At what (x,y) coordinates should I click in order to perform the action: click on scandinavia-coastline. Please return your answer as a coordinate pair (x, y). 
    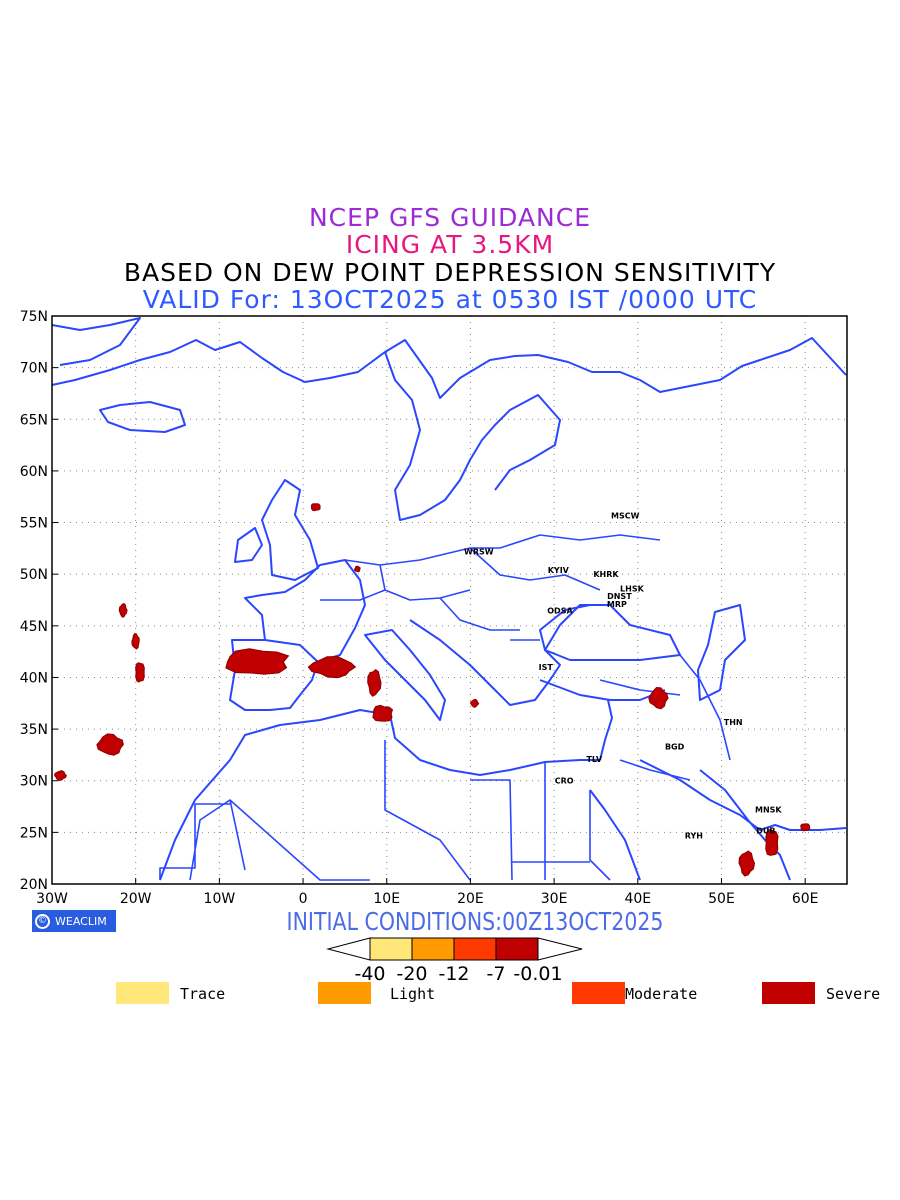
    Looking at the image, I should click on (472, 436).